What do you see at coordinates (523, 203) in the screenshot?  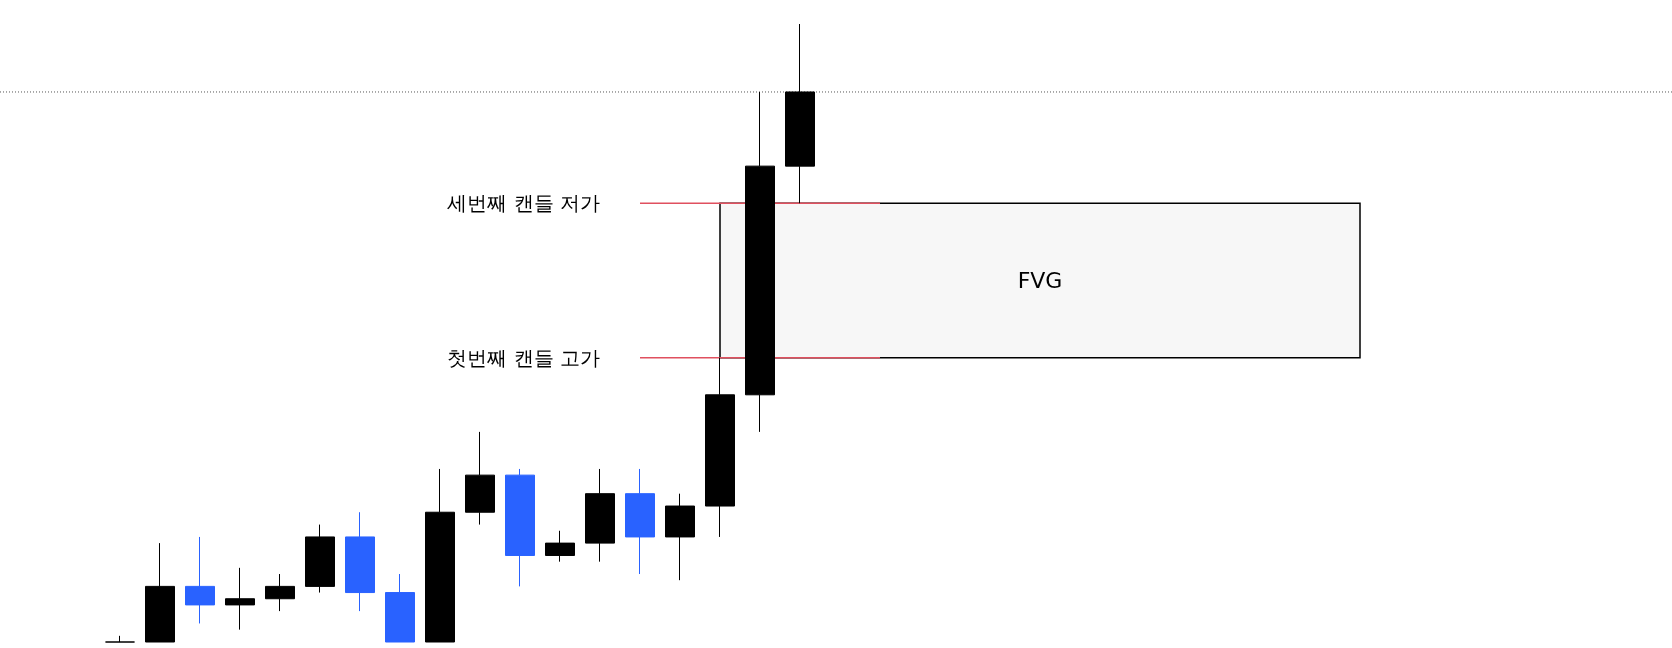 I see `ref-line-label: 세번째 캔들 저가` at bounding box center [523, 203].